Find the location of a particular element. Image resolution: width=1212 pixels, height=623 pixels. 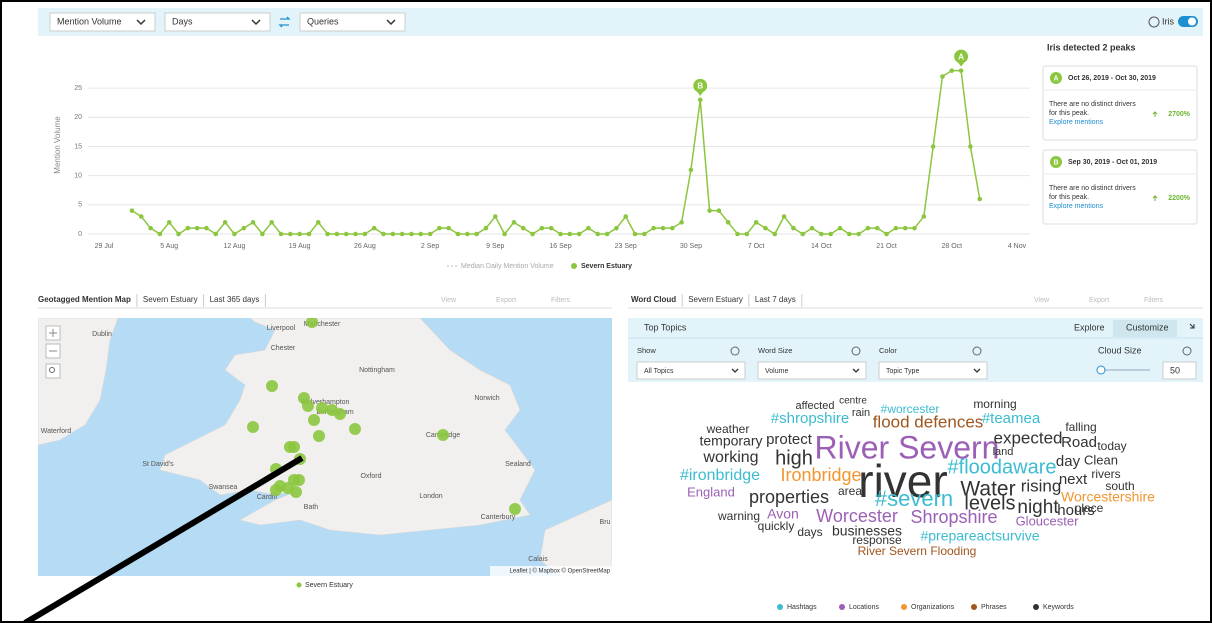

cloud-word: weather is located at coordinates (728, 429).